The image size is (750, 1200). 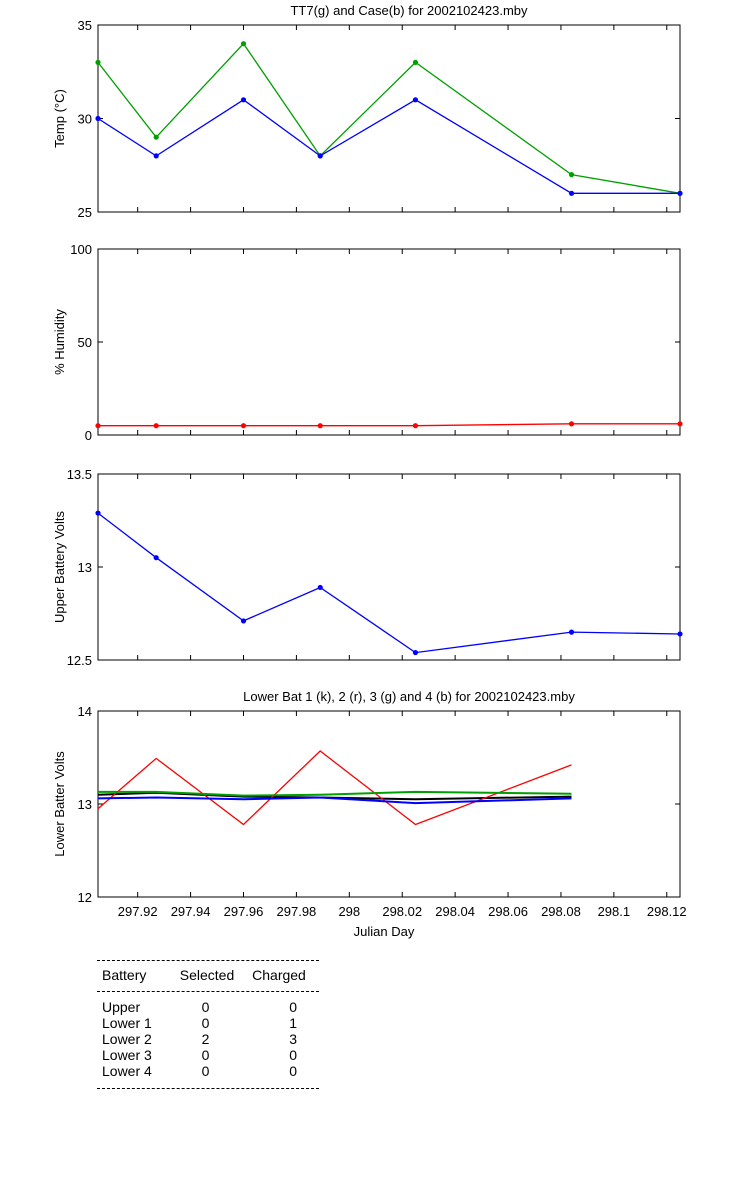 What do you see at coordinates (79, 474) in the screenshot?
I see `y-tick-label: 13.5` at bounding box center [79, 474].